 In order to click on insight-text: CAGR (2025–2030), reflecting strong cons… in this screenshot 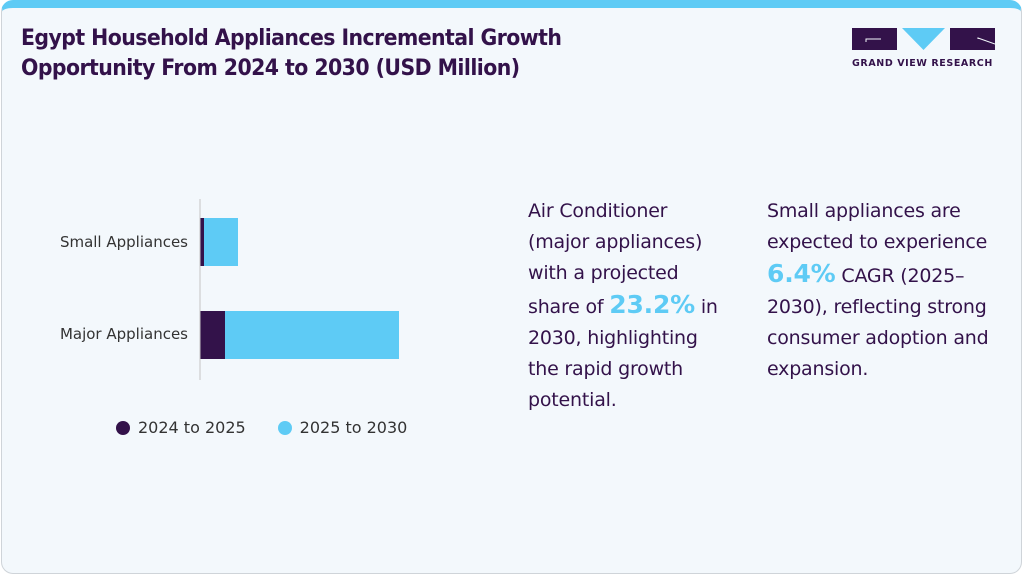, I will do `click(878, 322)`.